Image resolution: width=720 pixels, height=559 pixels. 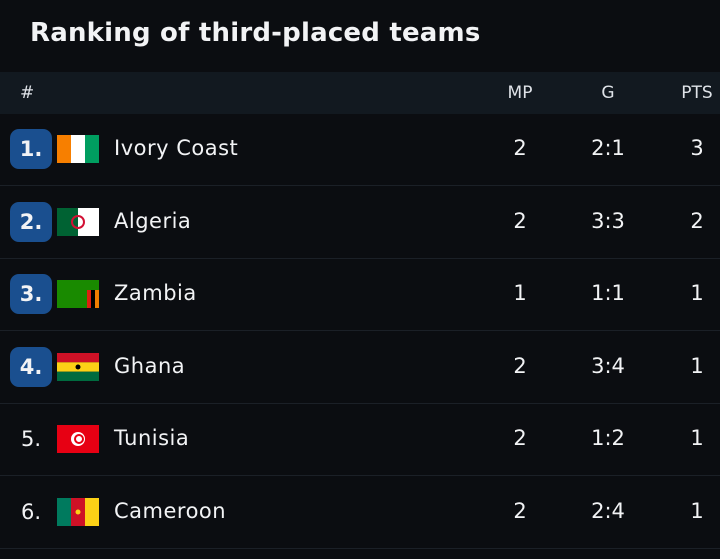 I want to click on goals: 2:1, so click(x=608, y=148).